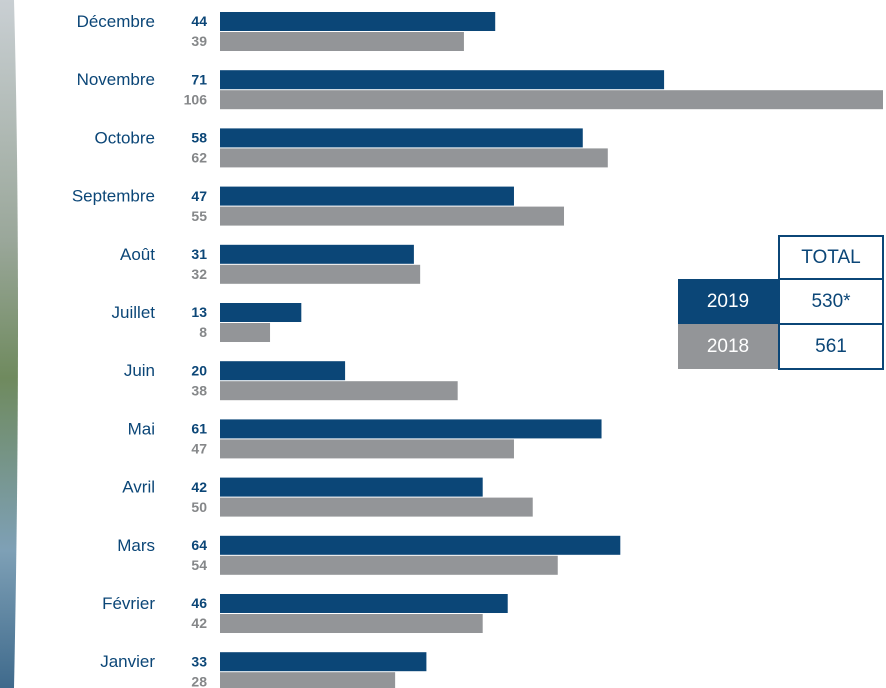 The image size is (886, 688). I want to click on value-label: 28, so click(199, 680).